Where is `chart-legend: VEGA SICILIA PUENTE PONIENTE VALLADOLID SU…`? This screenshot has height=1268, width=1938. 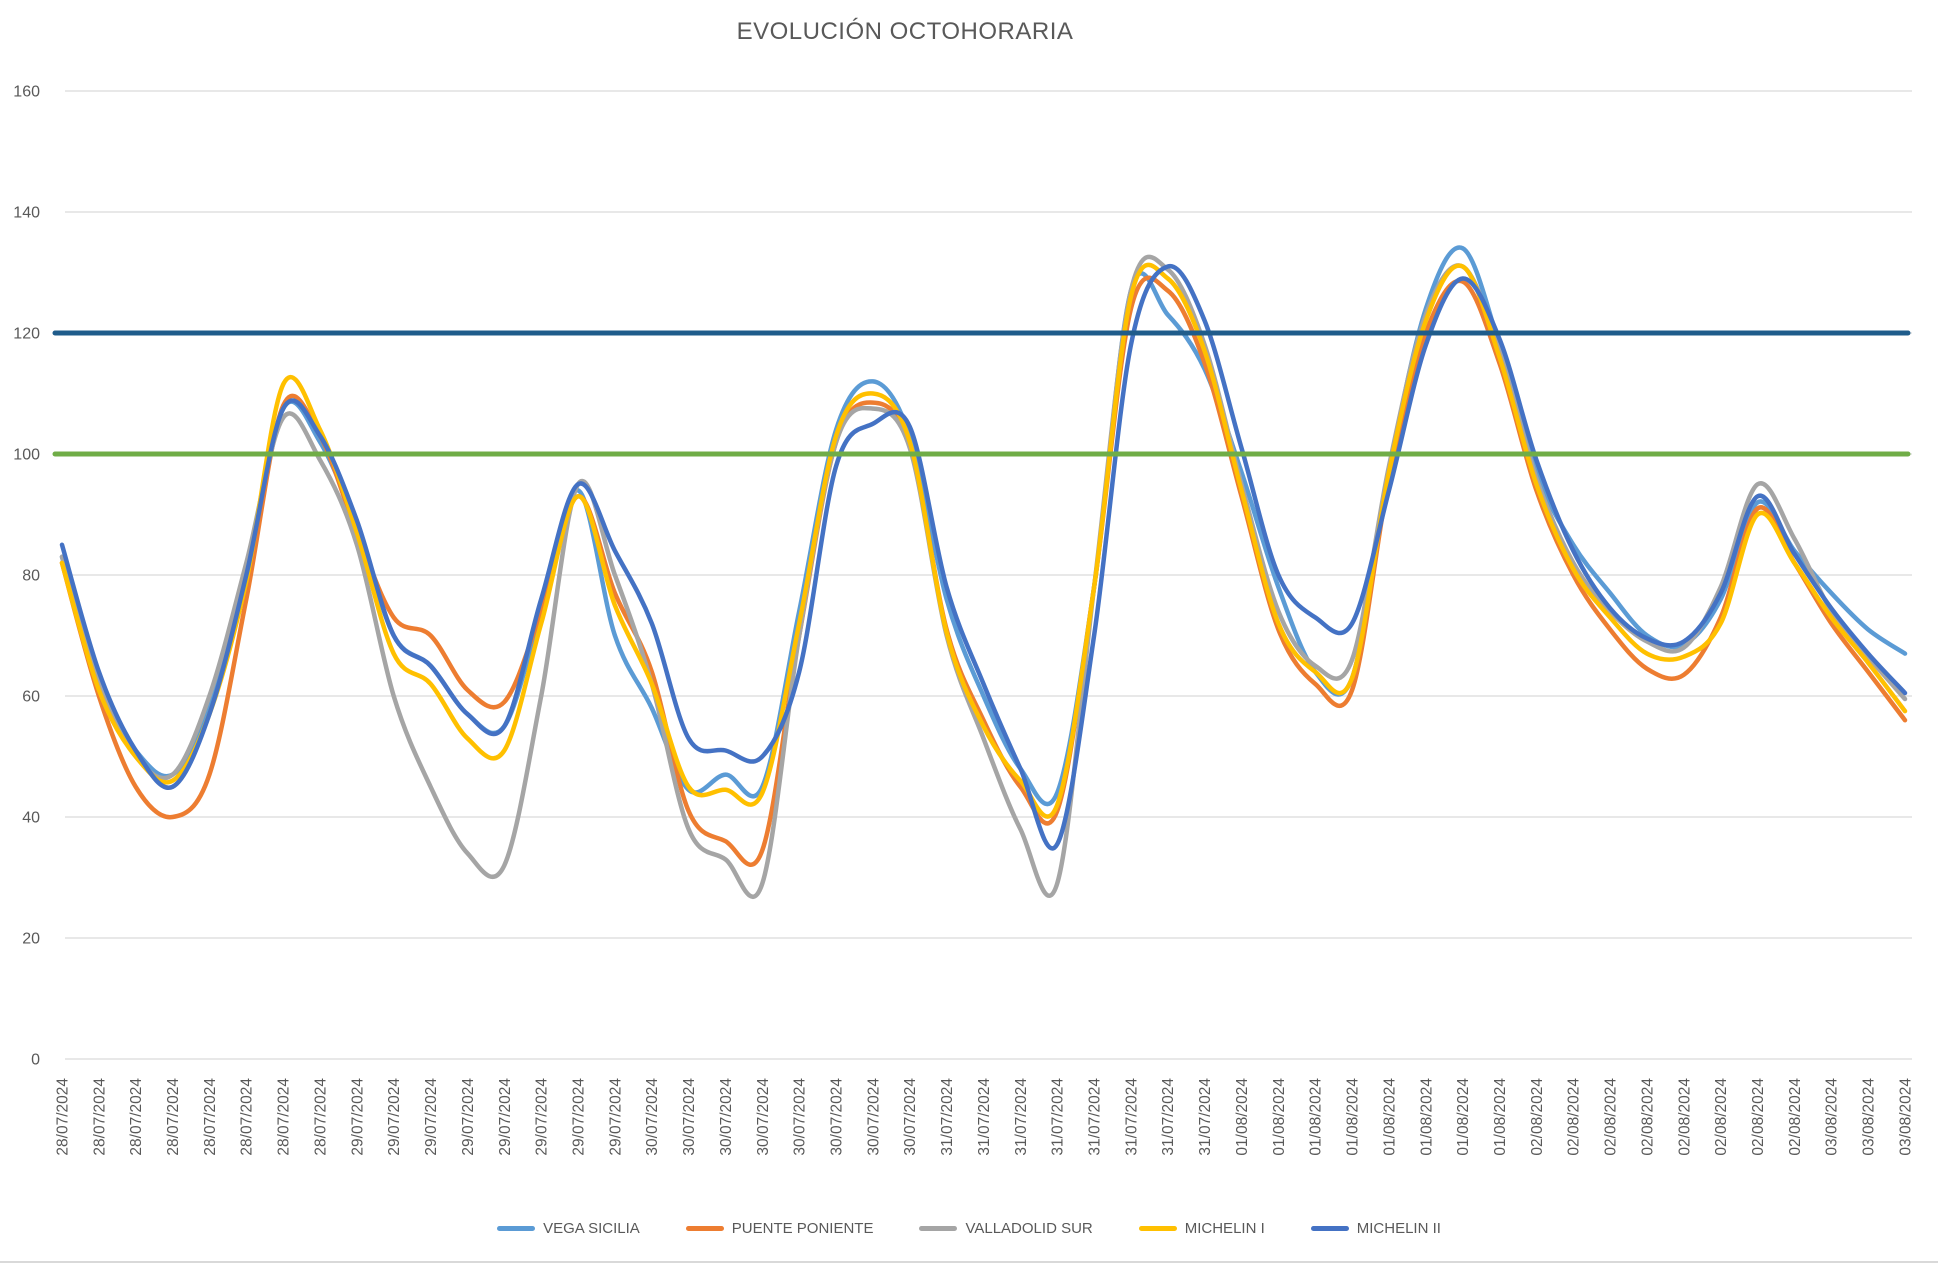
chart-legend: VEGA SICILIA PUENTE PONIENTE VALLADOLID SU… is located at coordinates (969, 1228).